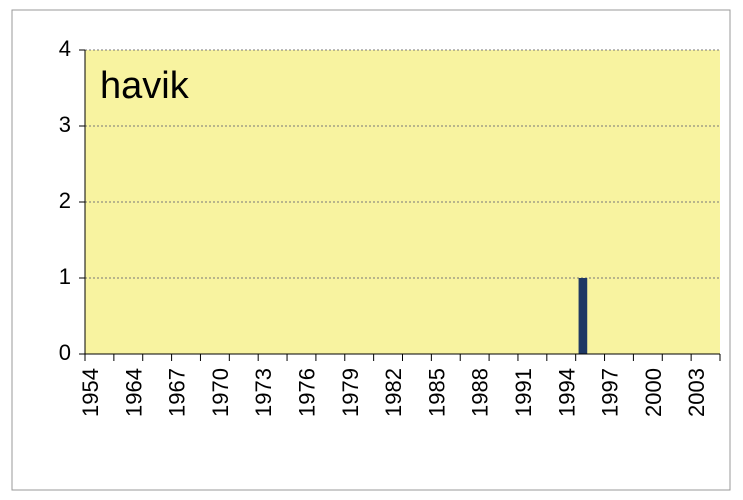 Image resolution: width=743 pixels, height=500 pixels. Describe the element at coordinates (393, 392) in the screenshot. I see `x-tick-label: 1982` at that location.